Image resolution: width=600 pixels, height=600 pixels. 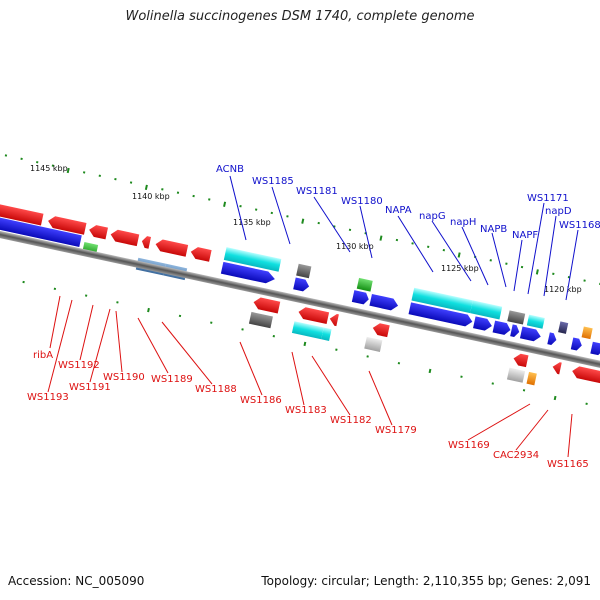 What do you see at coordinates (398, 210) in the screenshot?
I see `gene-label-napa: NAPA` at bounding box center [398, 210].